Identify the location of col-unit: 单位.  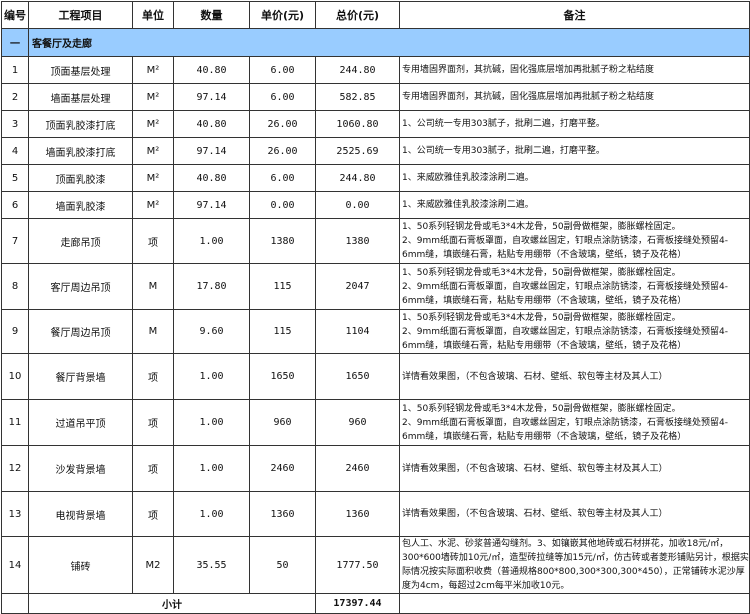
(153, 15).